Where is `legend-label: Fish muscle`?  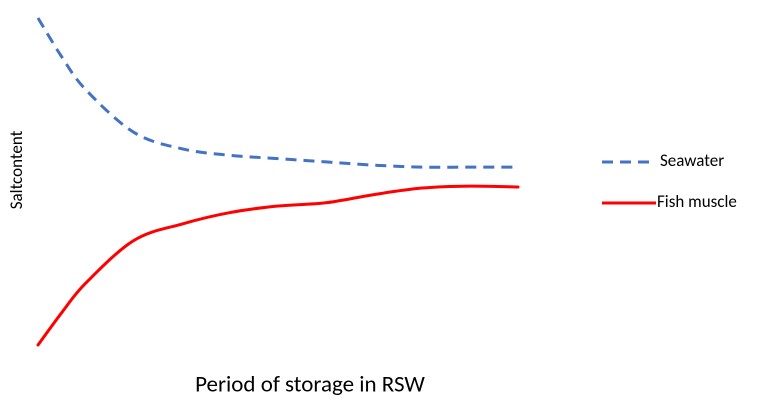
legend-label: Fish muscle is located at coordinates (697, 201).